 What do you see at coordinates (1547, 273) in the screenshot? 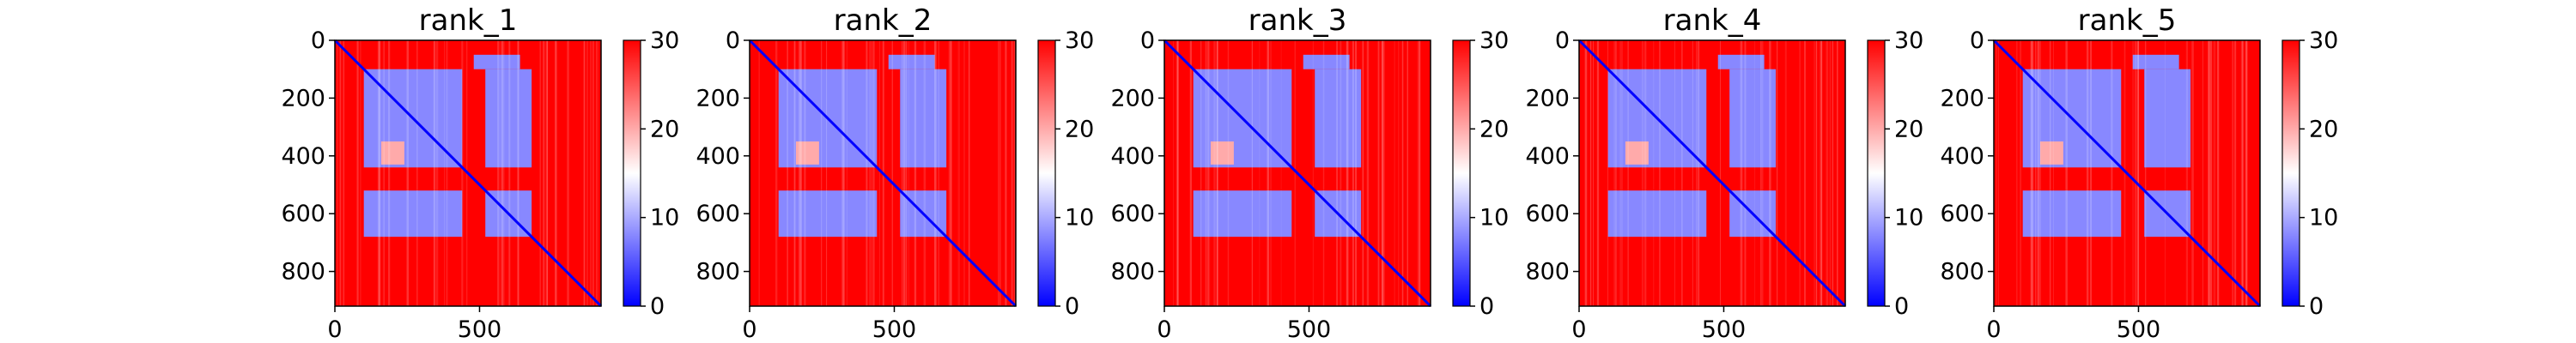
I see `y-tick-label: 800` at bounding box center [1547, 273].